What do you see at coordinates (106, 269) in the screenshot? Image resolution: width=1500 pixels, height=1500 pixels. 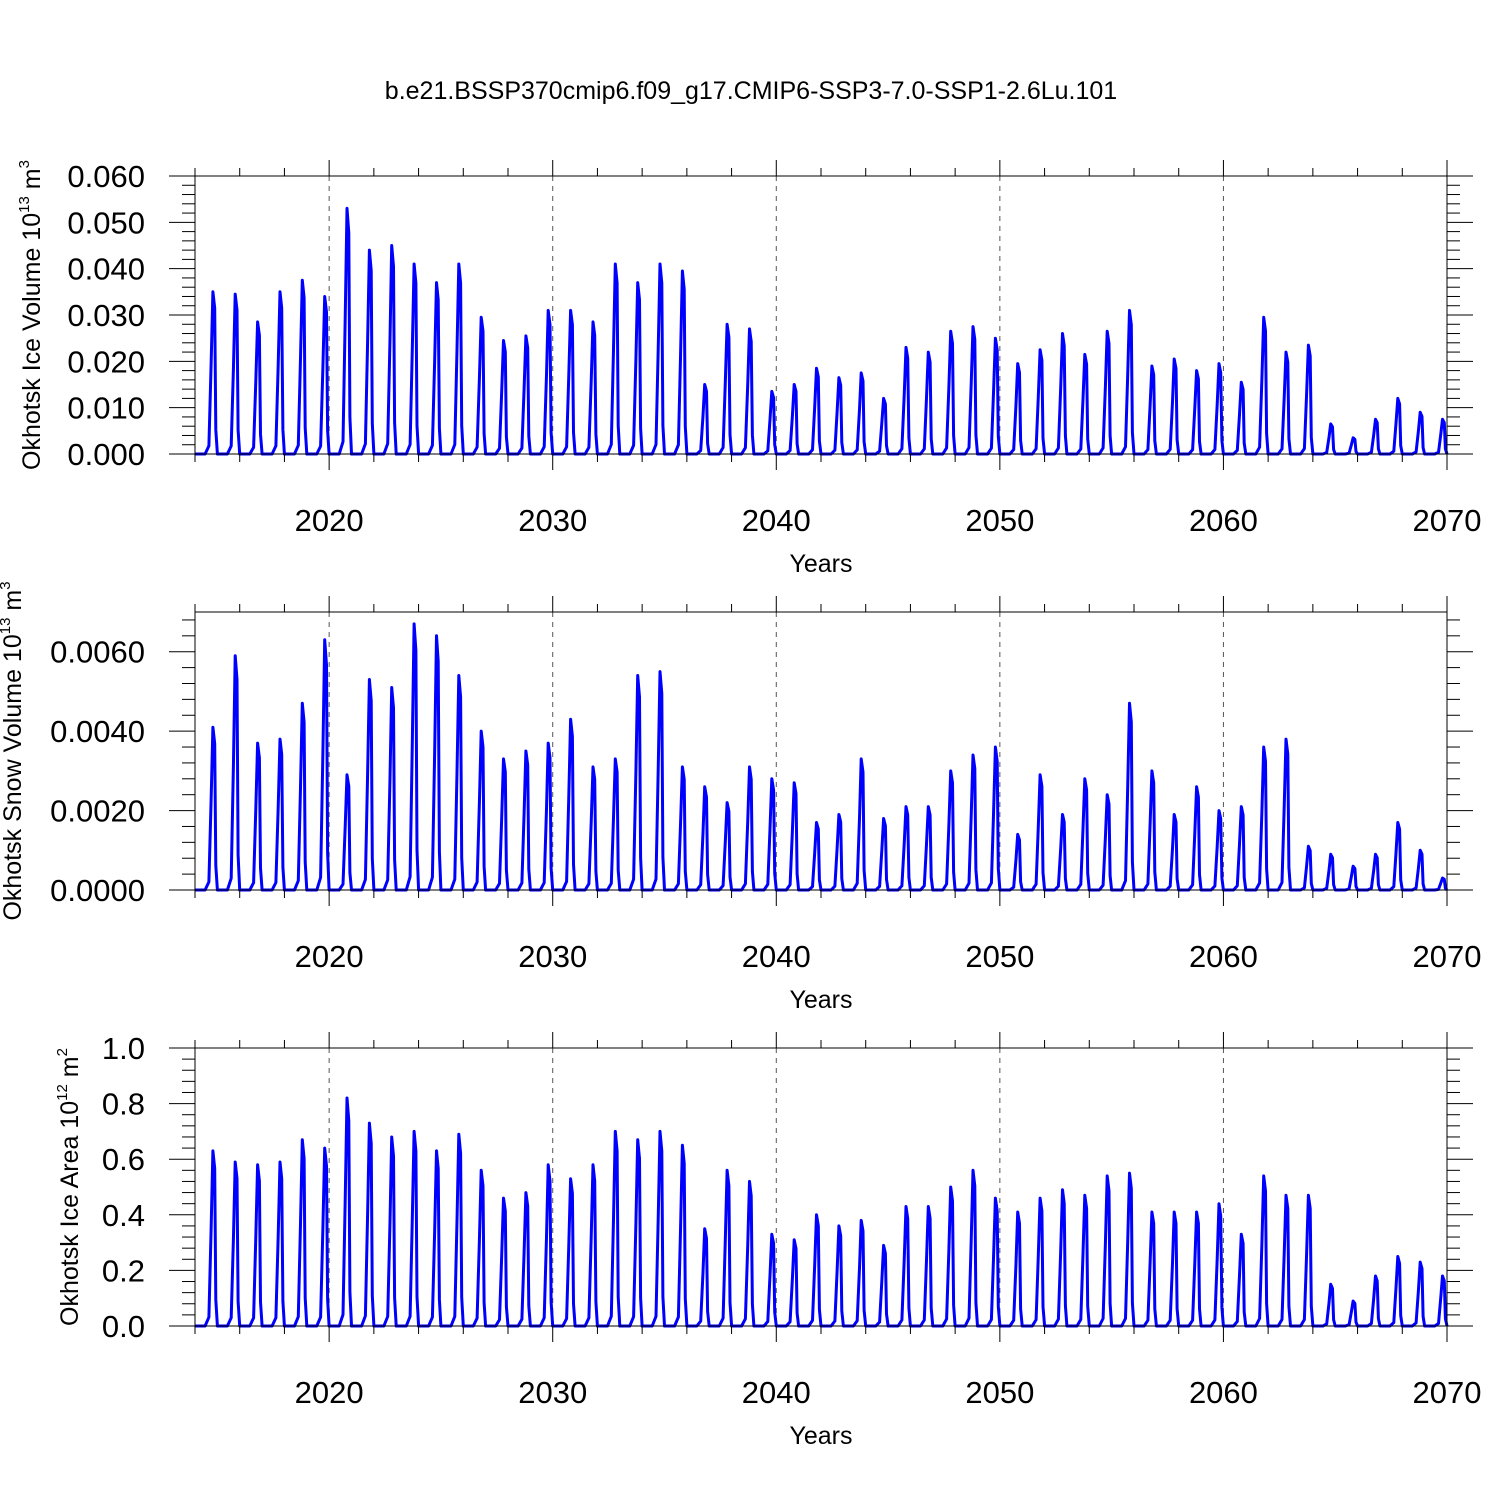 I see `y-tick-label: 0.040` at bounding box center [106, 269].